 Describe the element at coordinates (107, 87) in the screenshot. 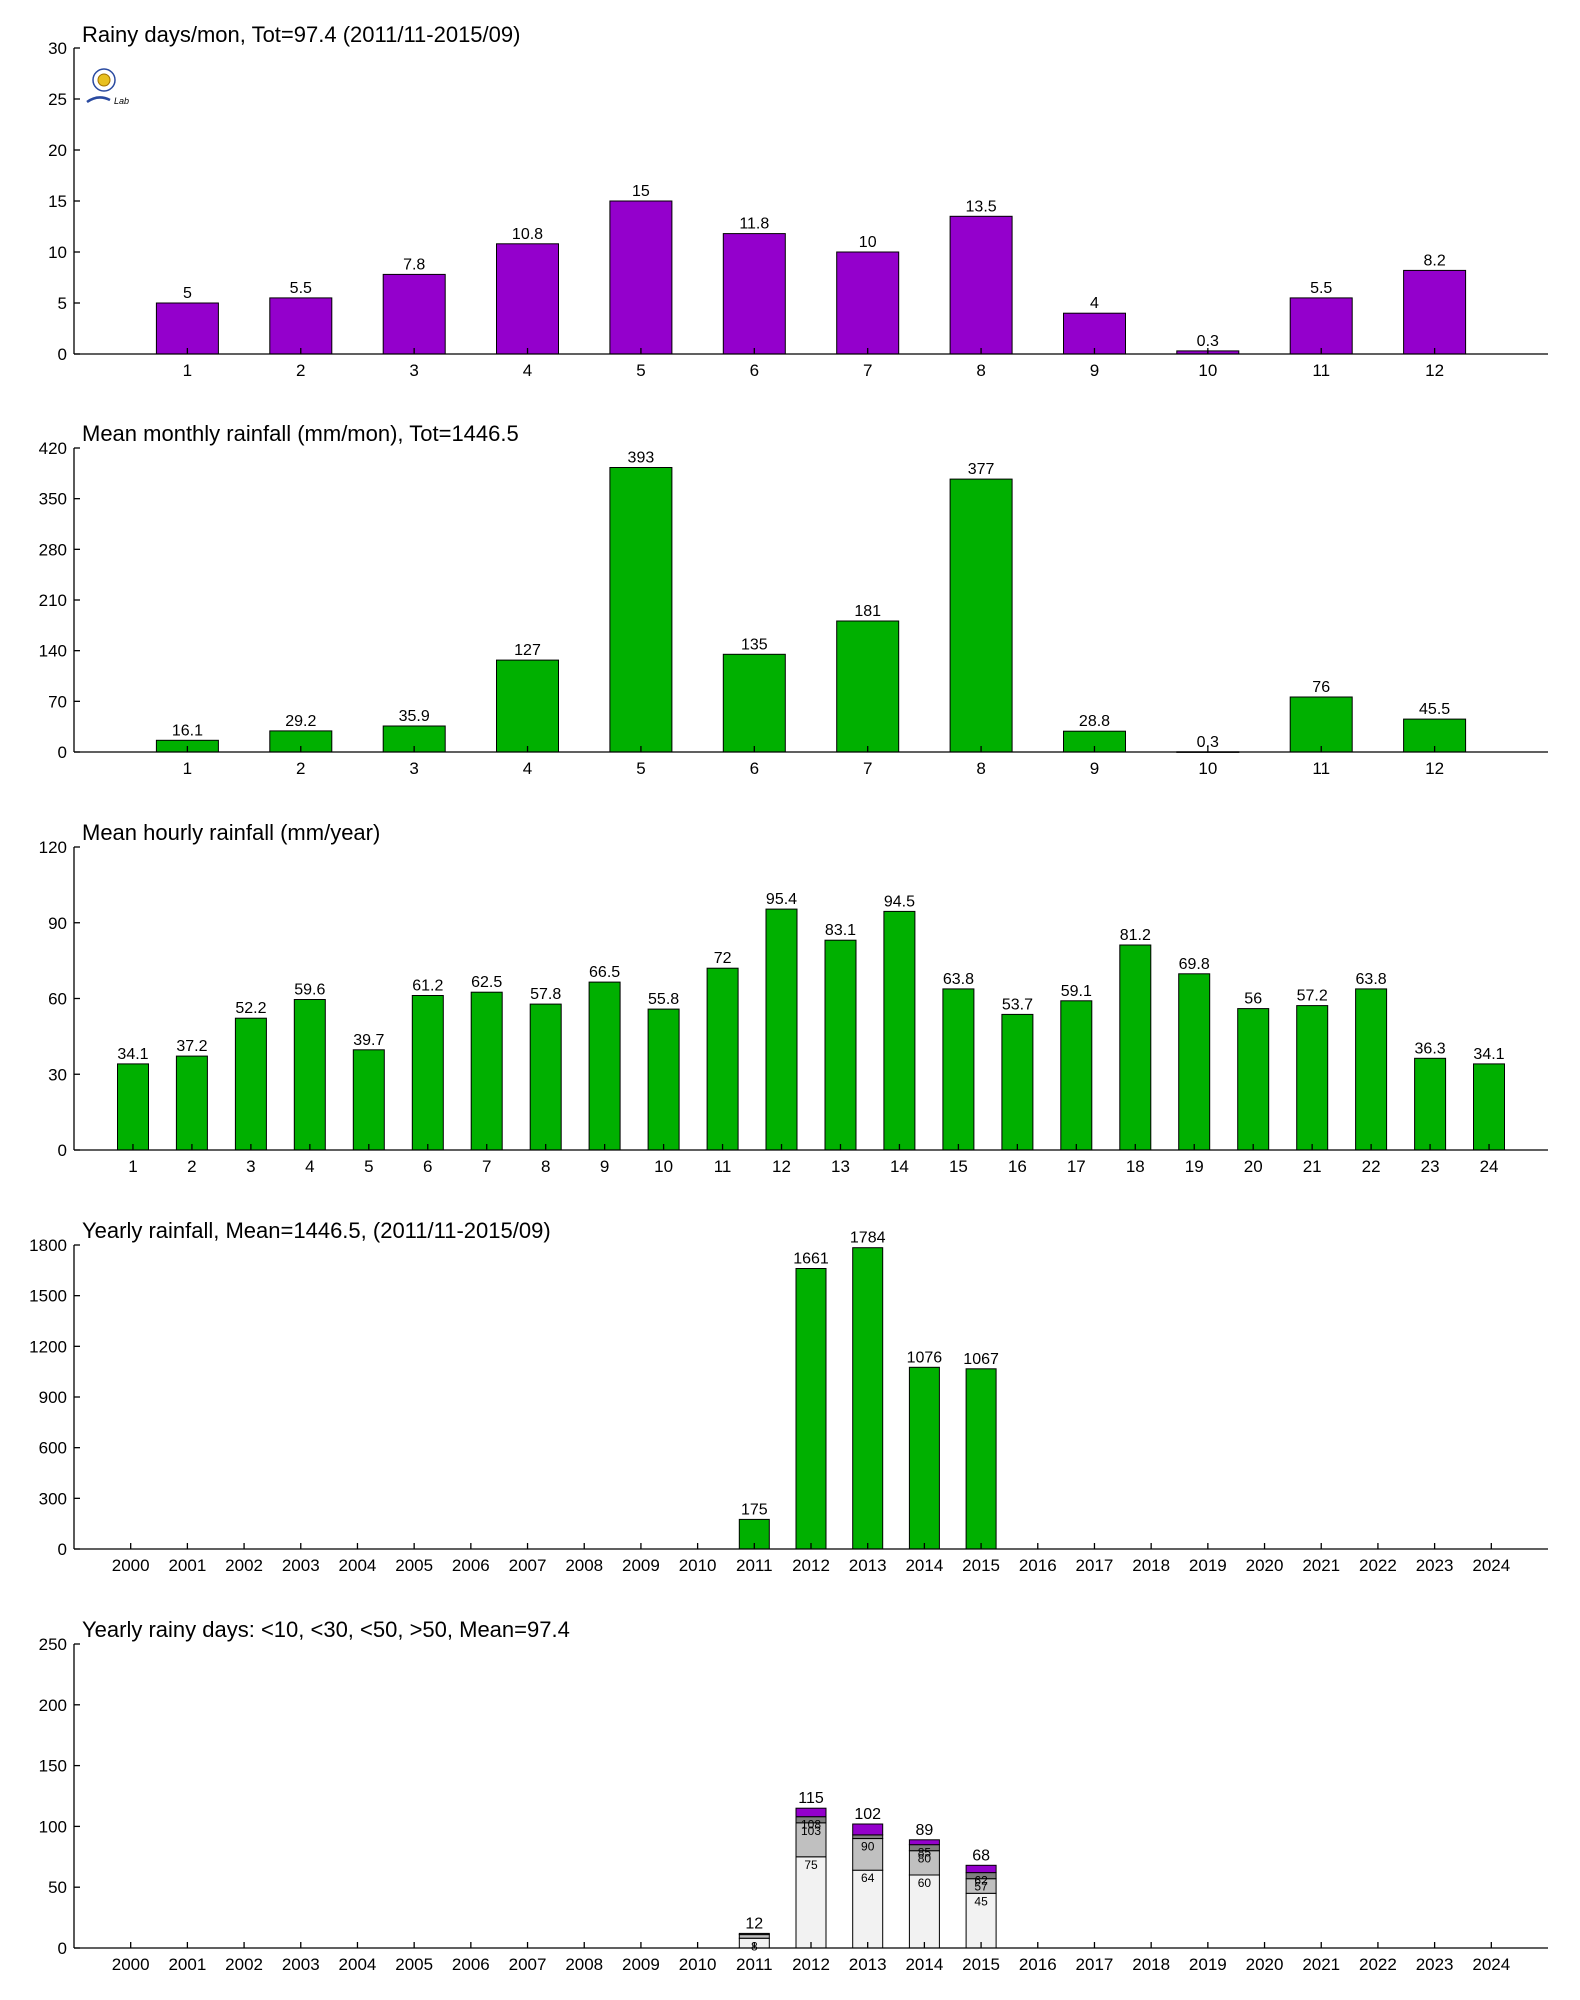

I see `lab-logo: Lab` at that location.